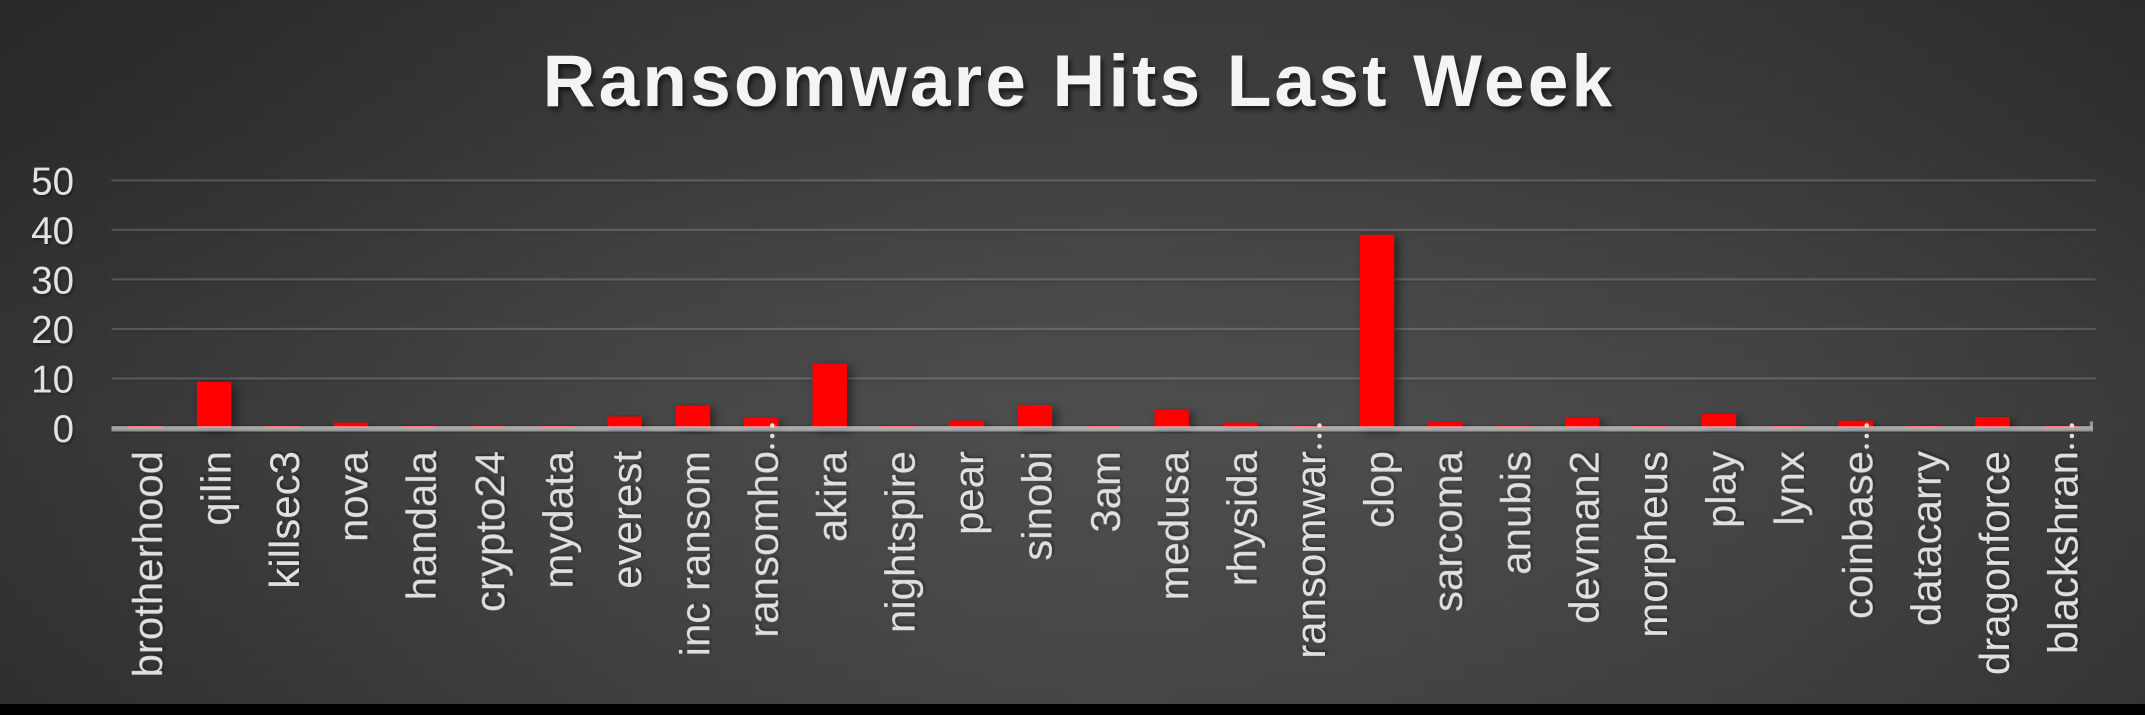  Describe the element at coordinates (900, 542) in the screenshot. I see `svg-text: nightspire` at that location.